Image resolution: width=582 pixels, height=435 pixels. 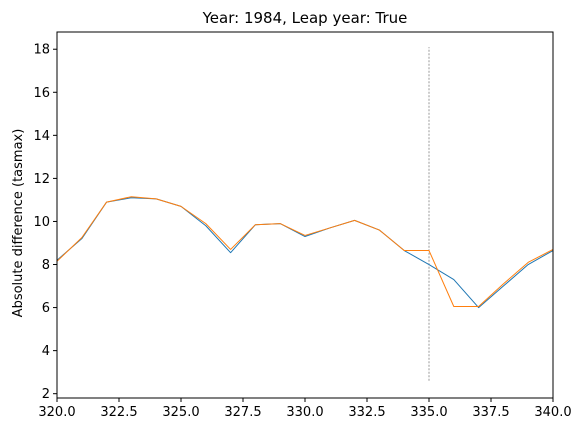 I want to click on y-tick-label: 18, so click(x=41, y=50).